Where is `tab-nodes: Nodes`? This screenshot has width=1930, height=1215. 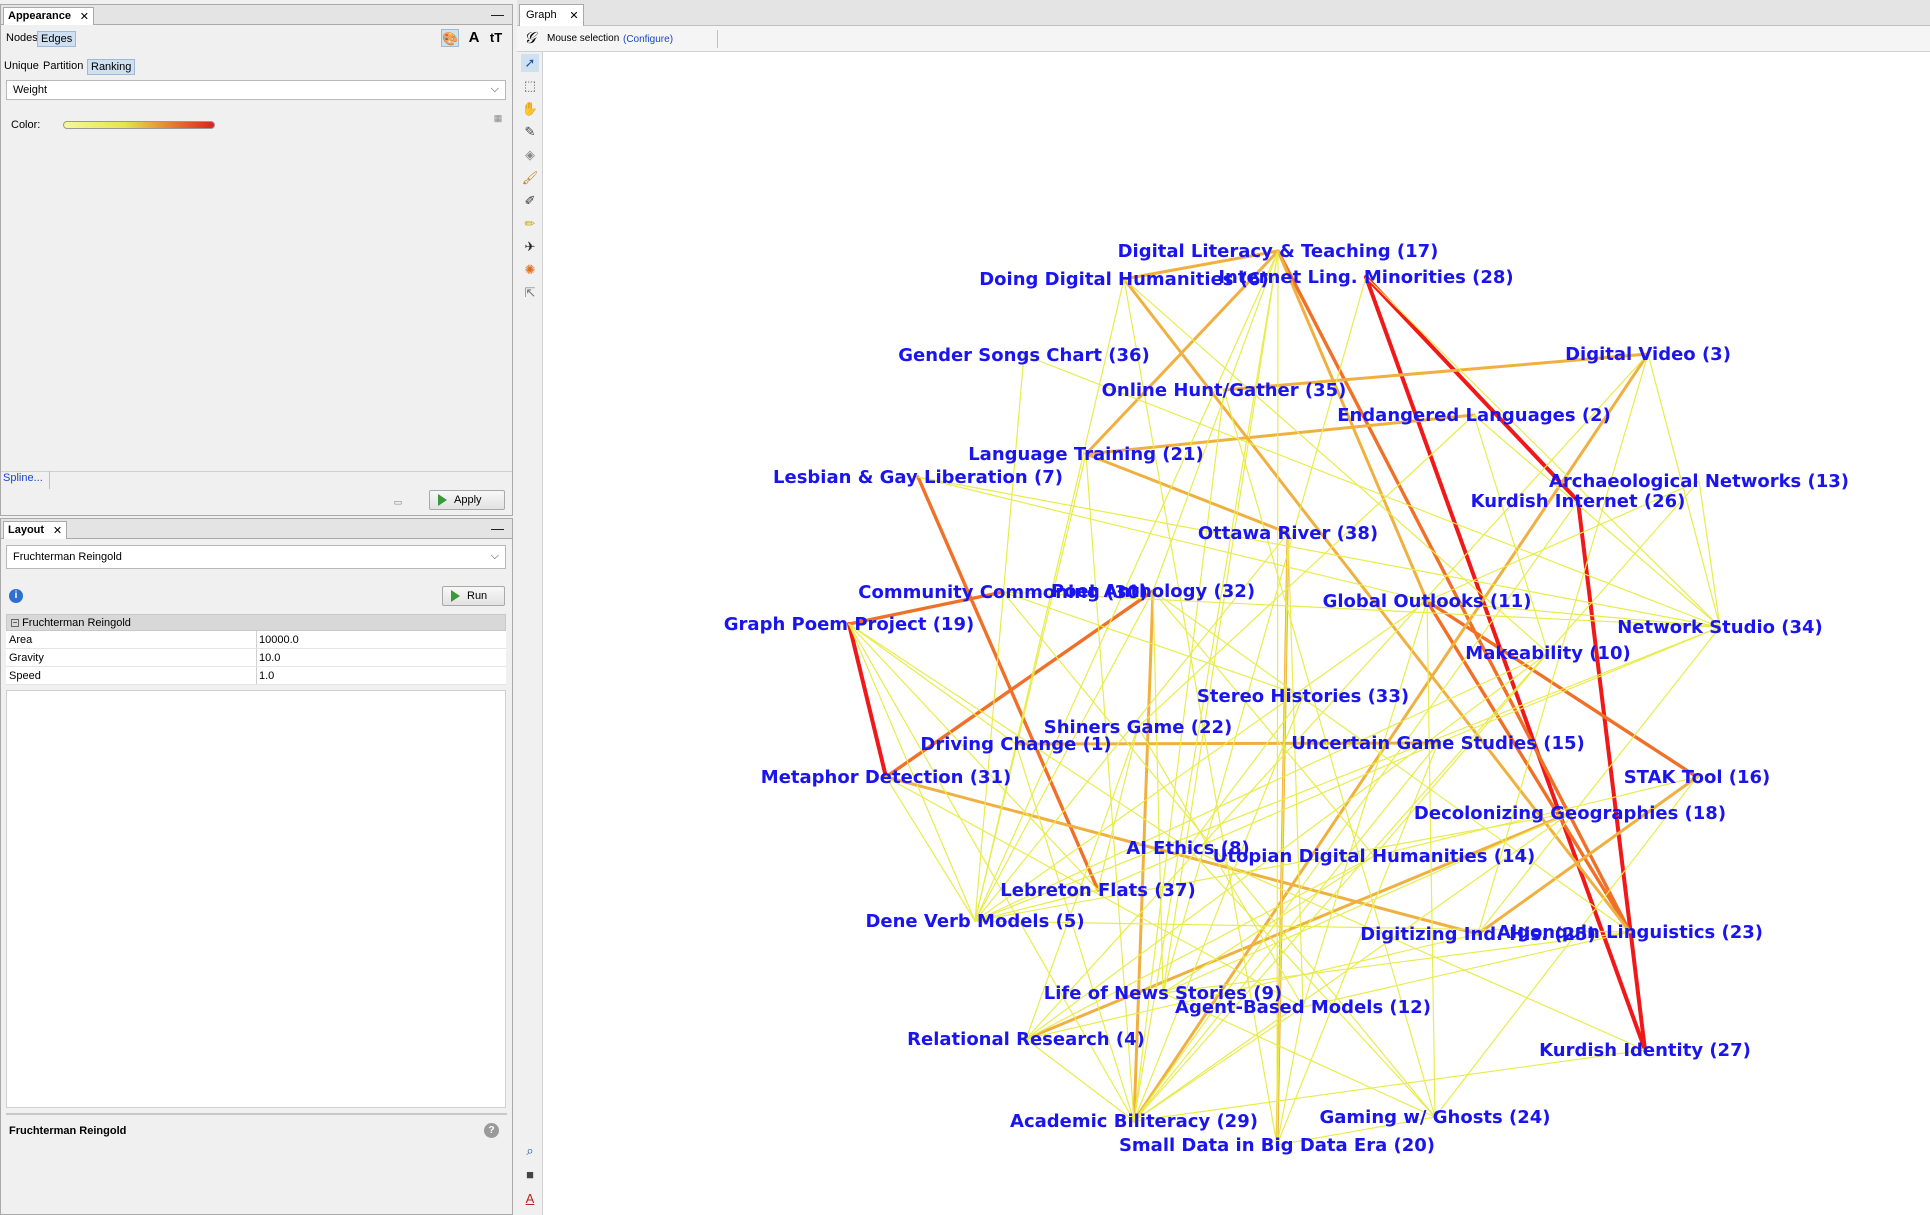 tab-nodes: Nodes is located at coordinates (22, 38).